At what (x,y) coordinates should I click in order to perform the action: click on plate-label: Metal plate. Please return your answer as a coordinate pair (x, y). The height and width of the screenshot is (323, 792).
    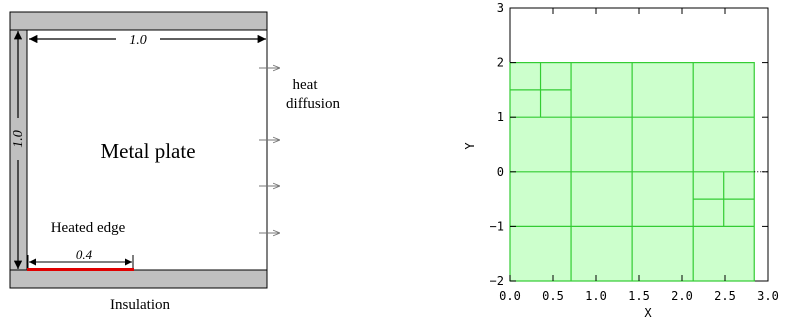
    Looking at the image, I should click on (147, 151).